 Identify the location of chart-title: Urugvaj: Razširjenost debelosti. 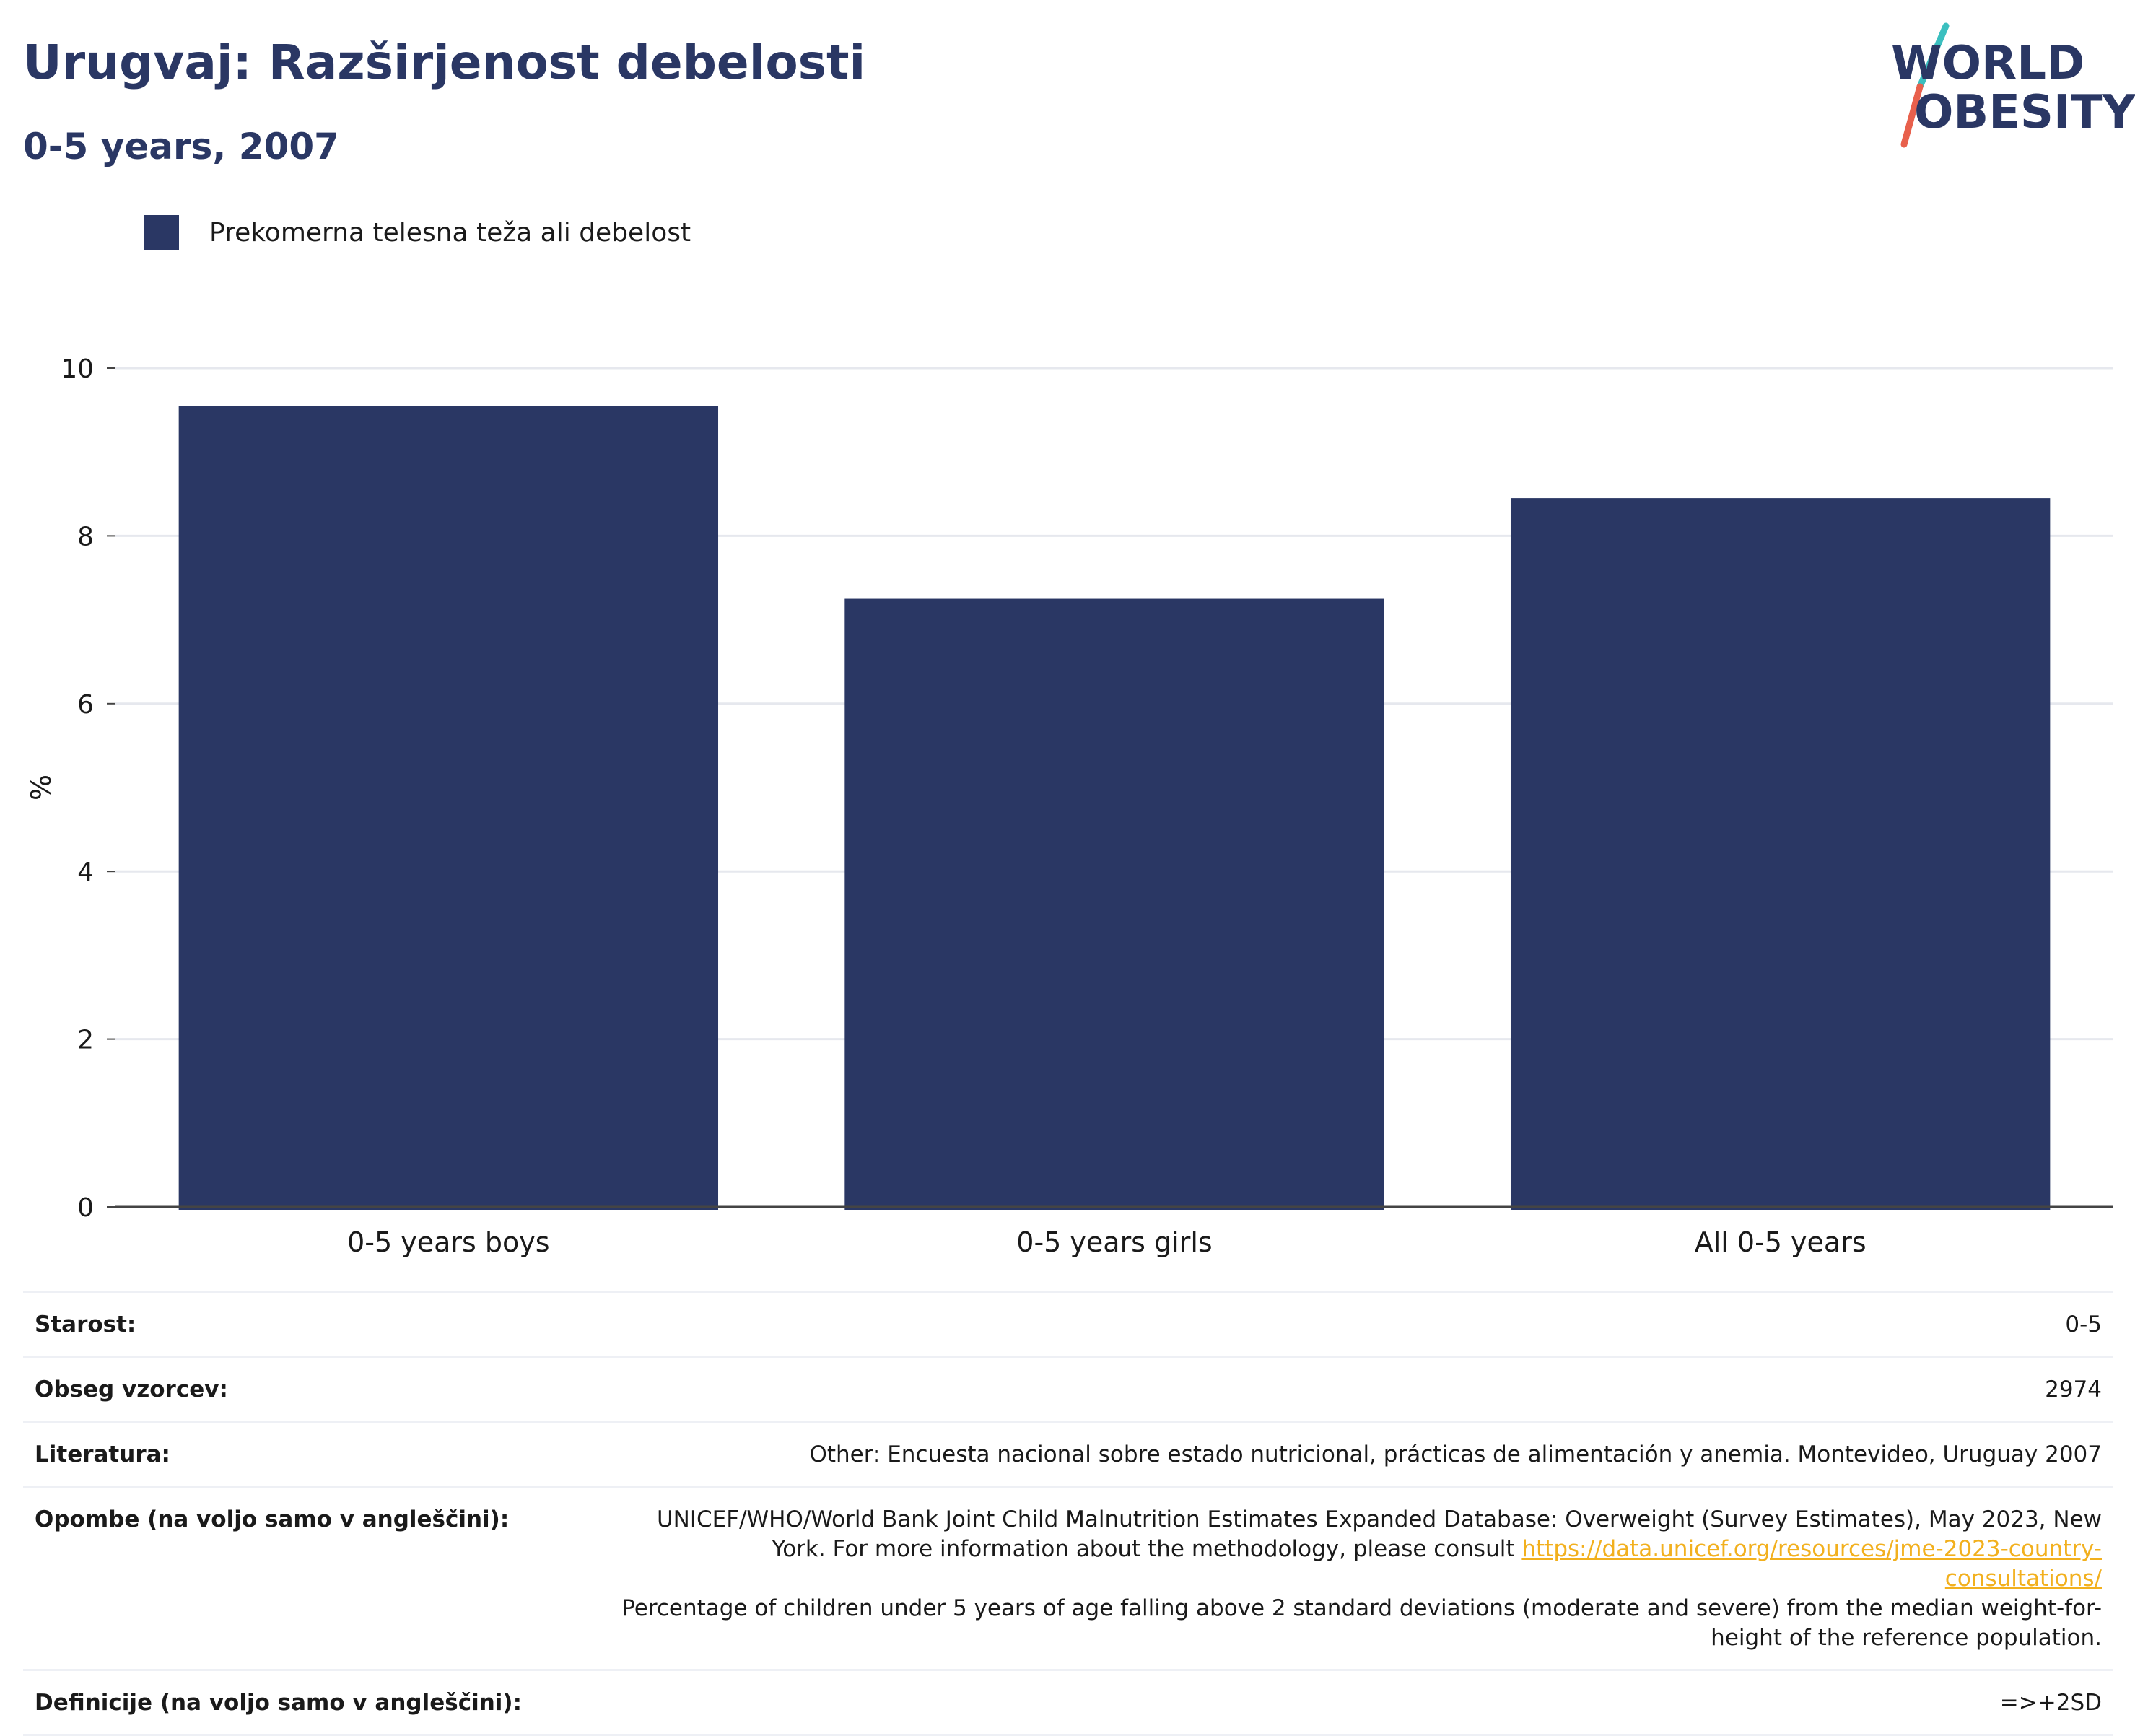
(444, 62).